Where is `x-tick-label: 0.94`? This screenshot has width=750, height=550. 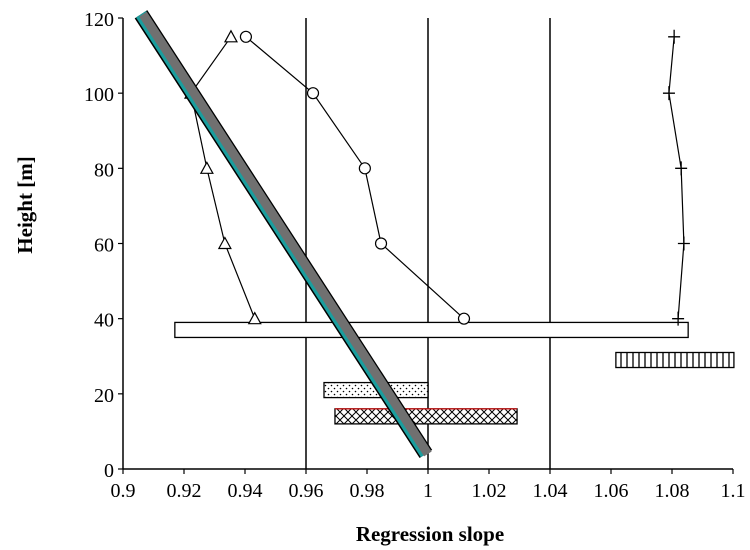
x-tick-label: 0.94 is located at coordinates (245, 491).